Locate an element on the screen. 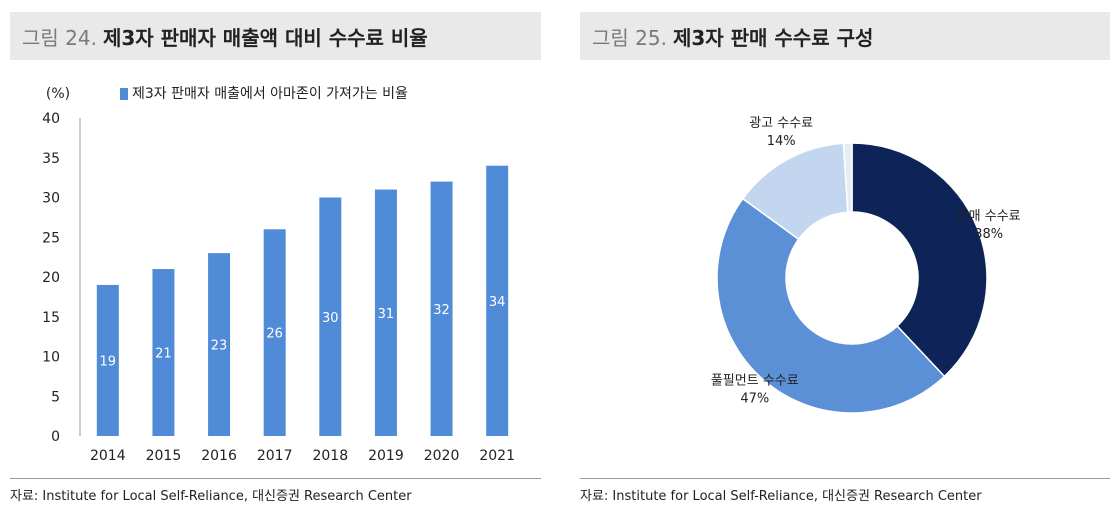  bar-data-label: 32 is located at coordinates (441, 310).